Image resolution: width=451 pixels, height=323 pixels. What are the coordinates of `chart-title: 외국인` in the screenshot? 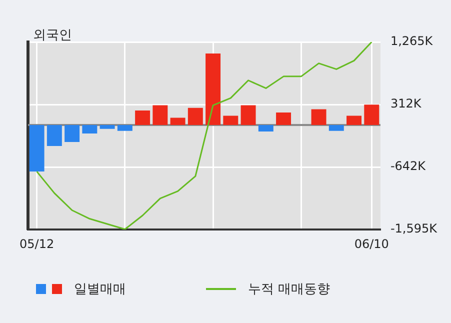 It's located at (52, 35).